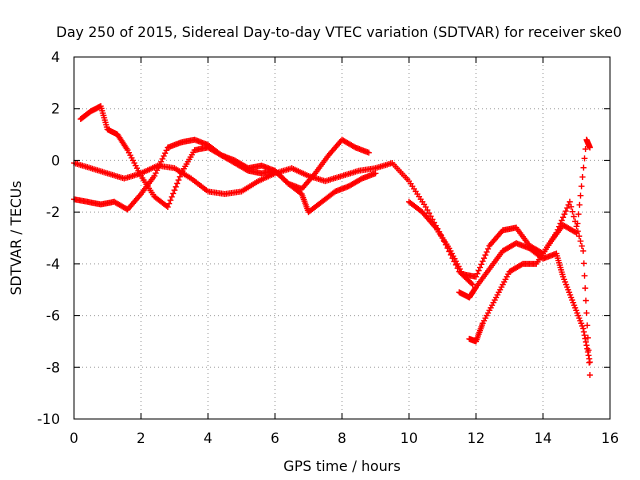  What do you see at coordinates (53, 317) in the screenshot?
I see `y-tick-label: -6` at bounding box center [53, 317].